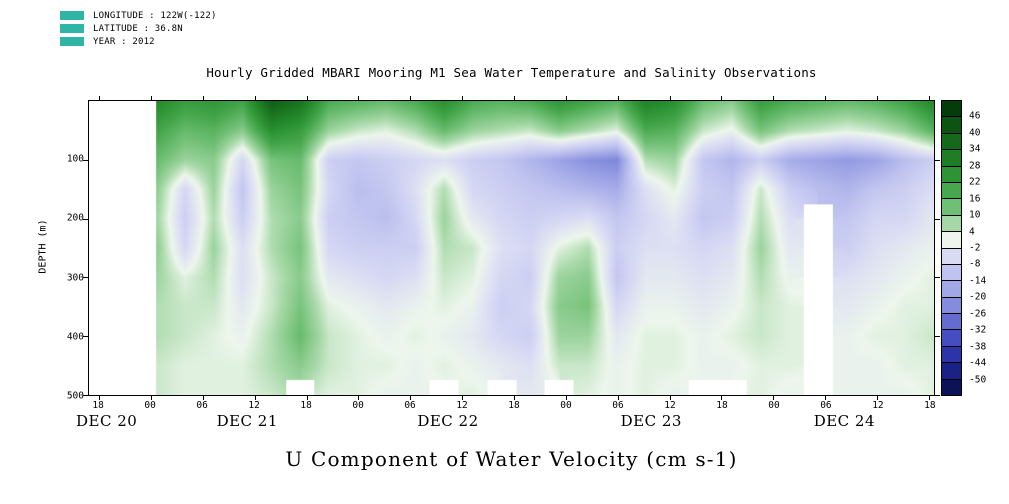  Describe the element at coordinates (155, 15) in the screenshot. I see `longitude-label: LONGITUDE : 122W(-122)` at that location.